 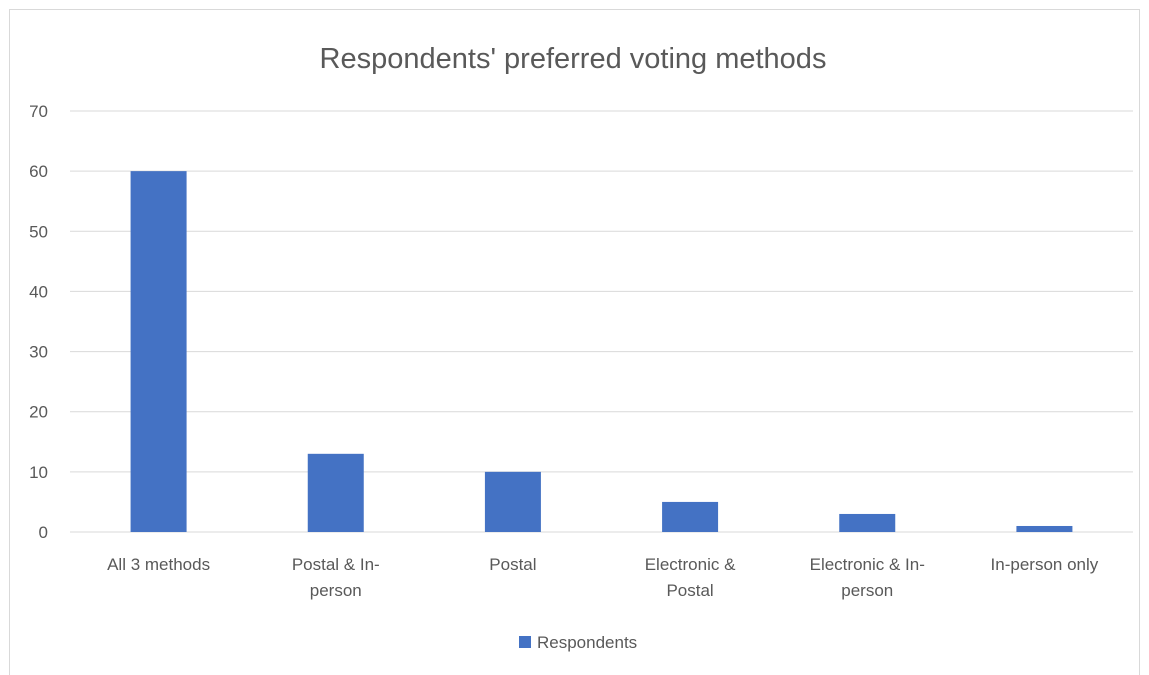 I want to click on x-tick-label: Electronic & In-person, so click(x=867, y=577).